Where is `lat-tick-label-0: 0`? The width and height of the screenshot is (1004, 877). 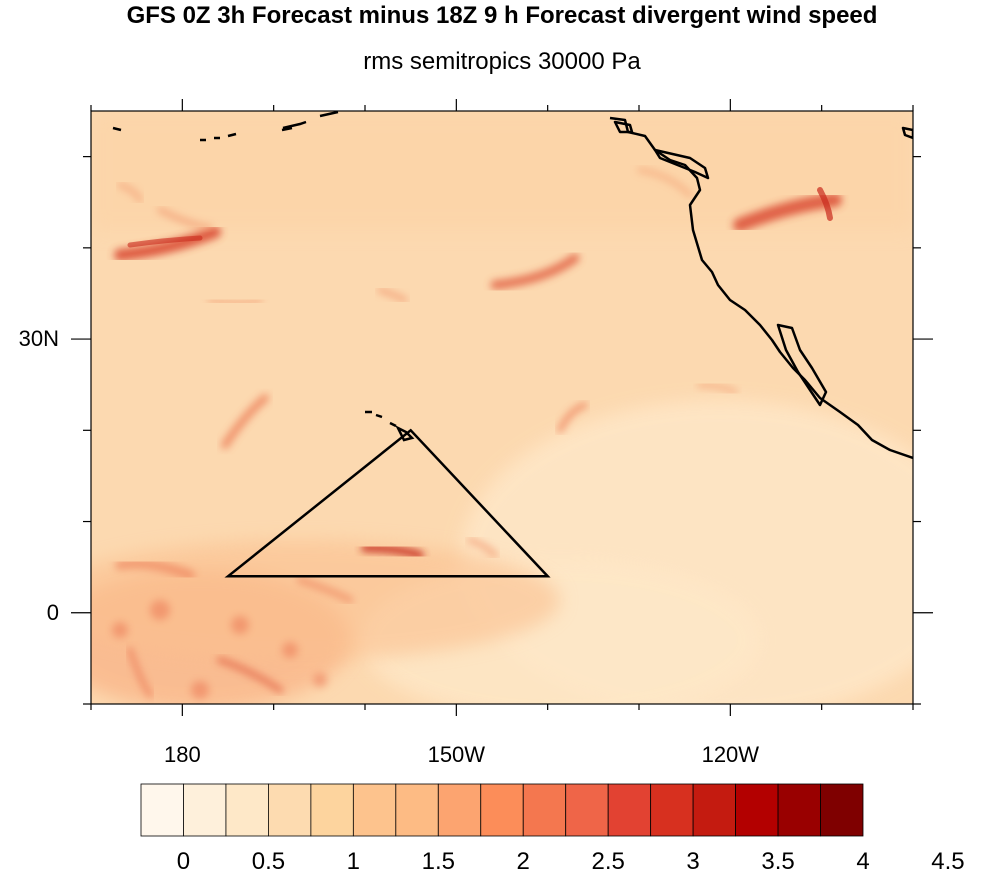
lat-tick-label-0: 0 is located at coordinates (52, 612).